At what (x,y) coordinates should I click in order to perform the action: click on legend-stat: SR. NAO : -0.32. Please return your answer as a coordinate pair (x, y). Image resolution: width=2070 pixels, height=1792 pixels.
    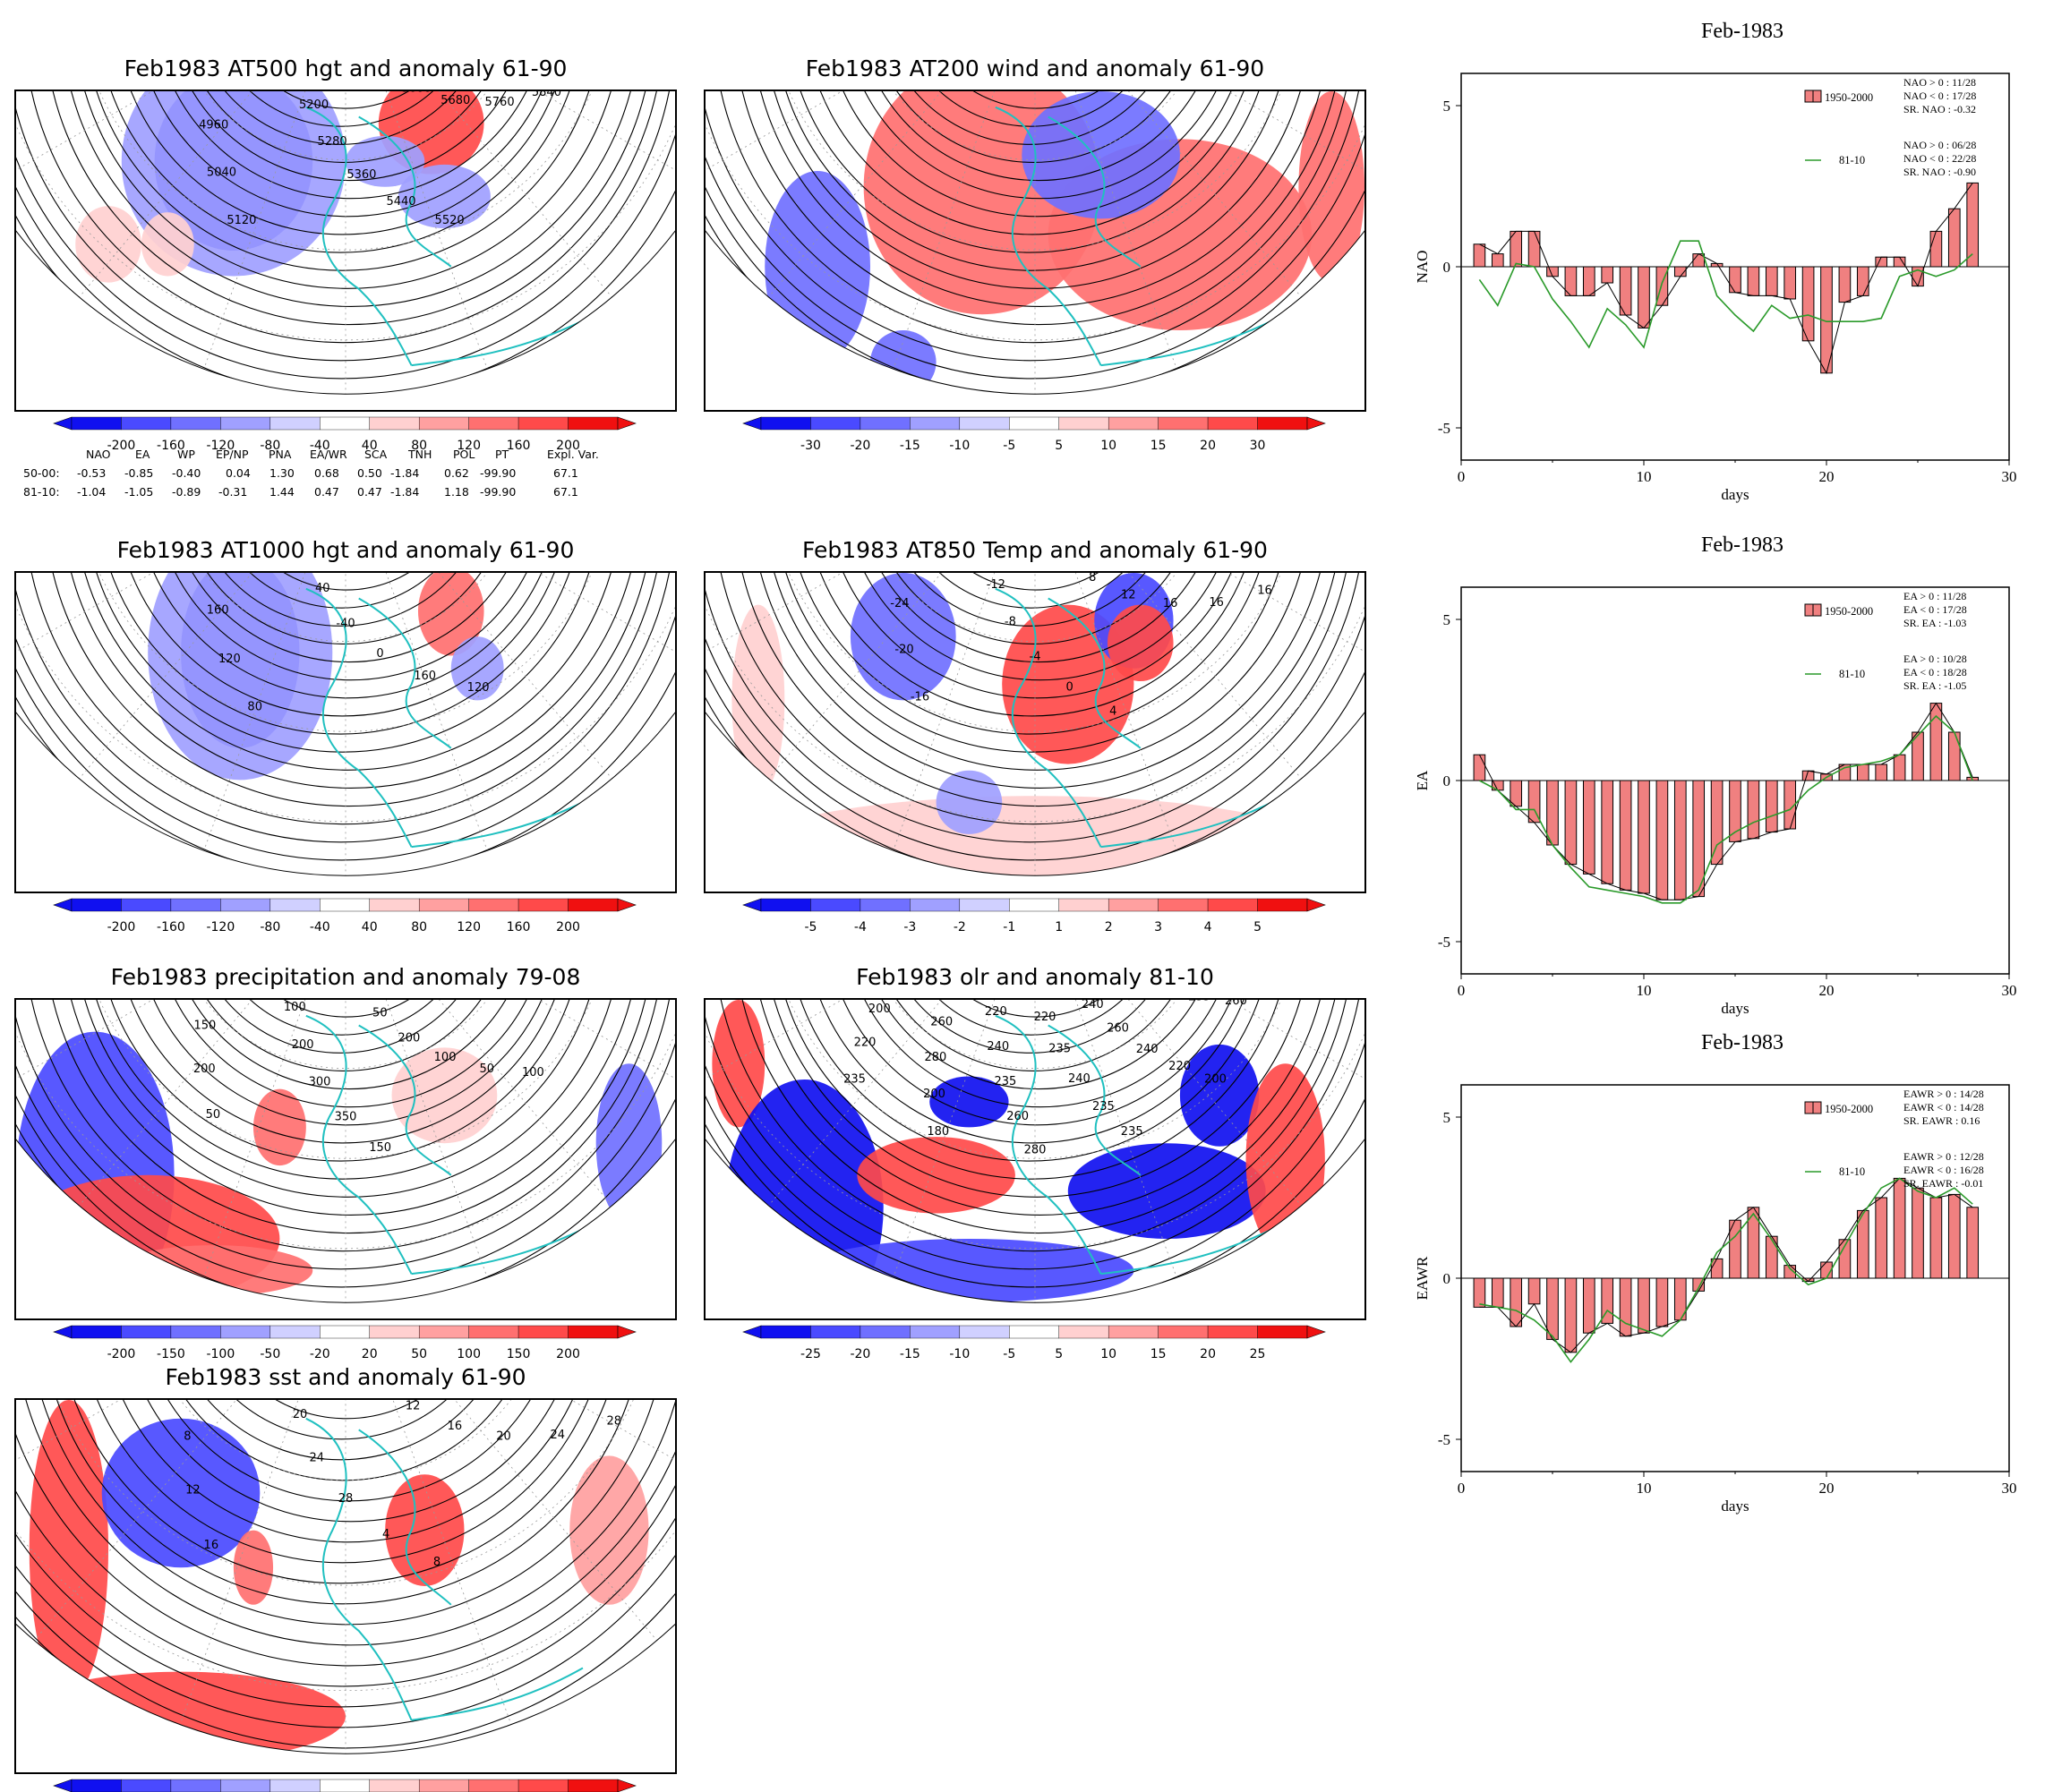
    Looking at the image, I should click on (1939, 109).